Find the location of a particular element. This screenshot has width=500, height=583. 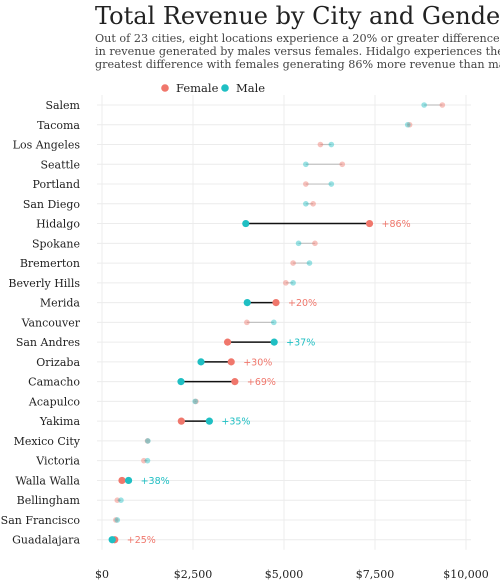

difference-label: +38% is located at coordinates (155, 481).